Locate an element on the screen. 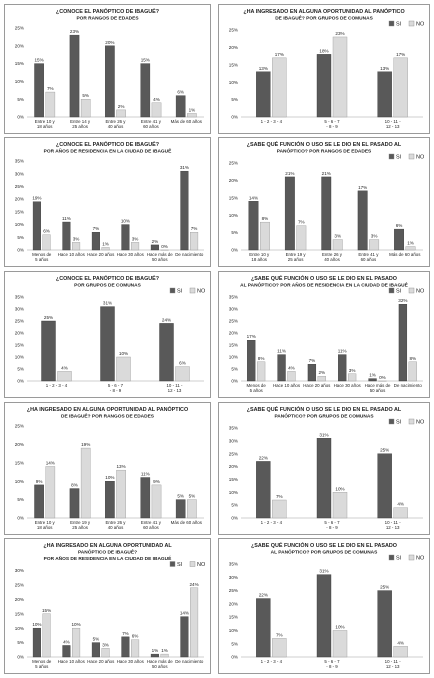  data-label: 24% is located at coordinates (193, 584).